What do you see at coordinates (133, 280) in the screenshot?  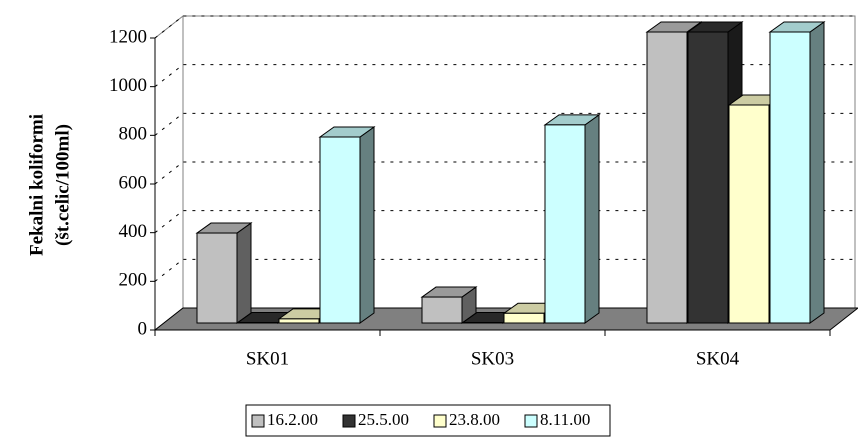 I see `y-tick-label: 200` at bounding box center [133, 280].